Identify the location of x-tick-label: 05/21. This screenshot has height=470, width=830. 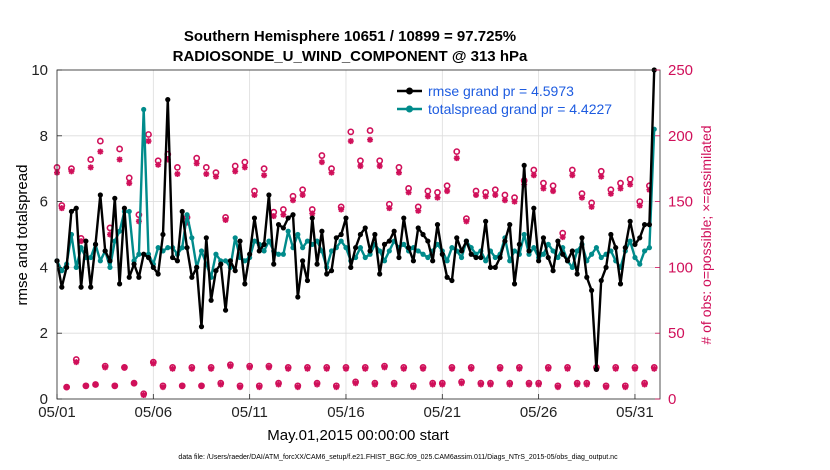
(443, 412).